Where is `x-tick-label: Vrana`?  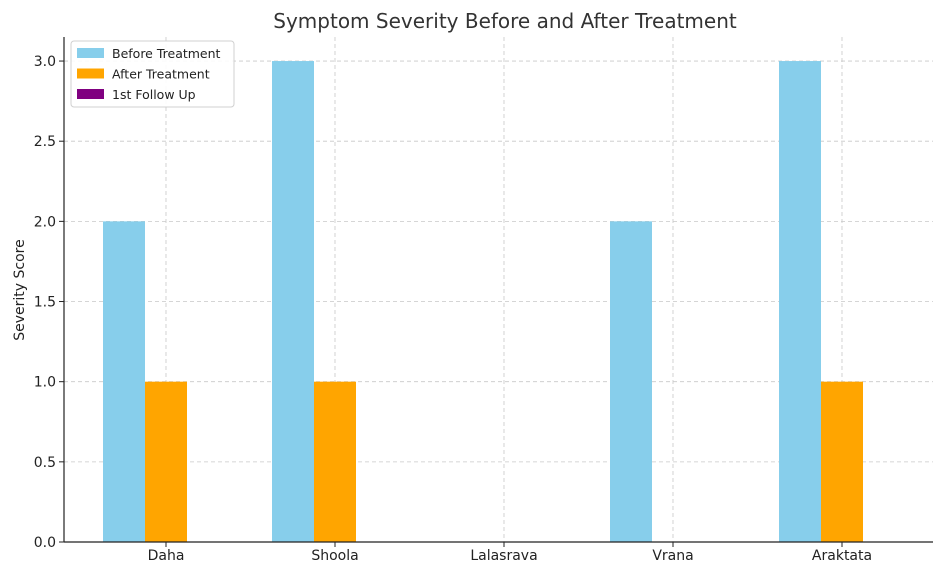
x-tick-label: Vrana is located at coordinates (672, 555).